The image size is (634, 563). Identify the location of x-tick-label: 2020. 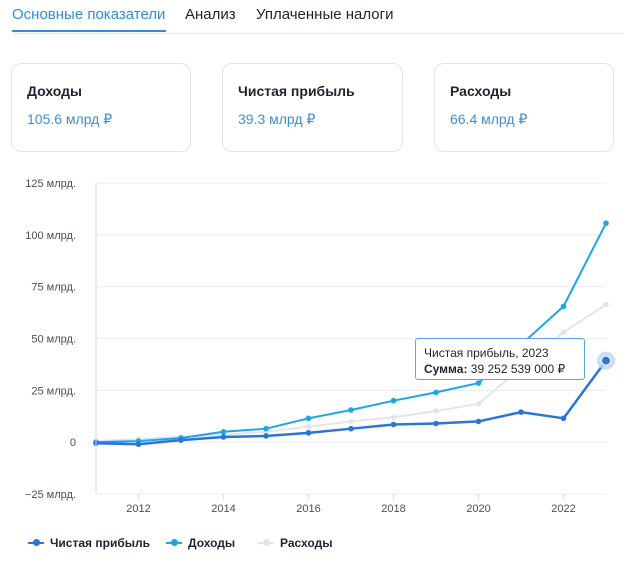
(478, 509).